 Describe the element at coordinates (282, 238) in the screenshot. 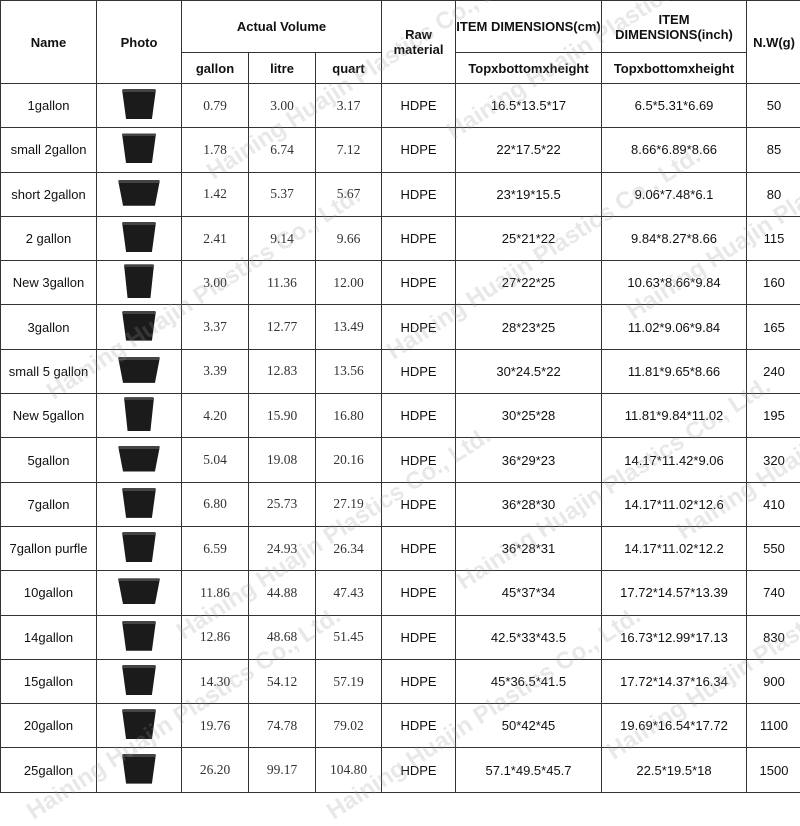

I see `litre-cell: 9.14` at that location.